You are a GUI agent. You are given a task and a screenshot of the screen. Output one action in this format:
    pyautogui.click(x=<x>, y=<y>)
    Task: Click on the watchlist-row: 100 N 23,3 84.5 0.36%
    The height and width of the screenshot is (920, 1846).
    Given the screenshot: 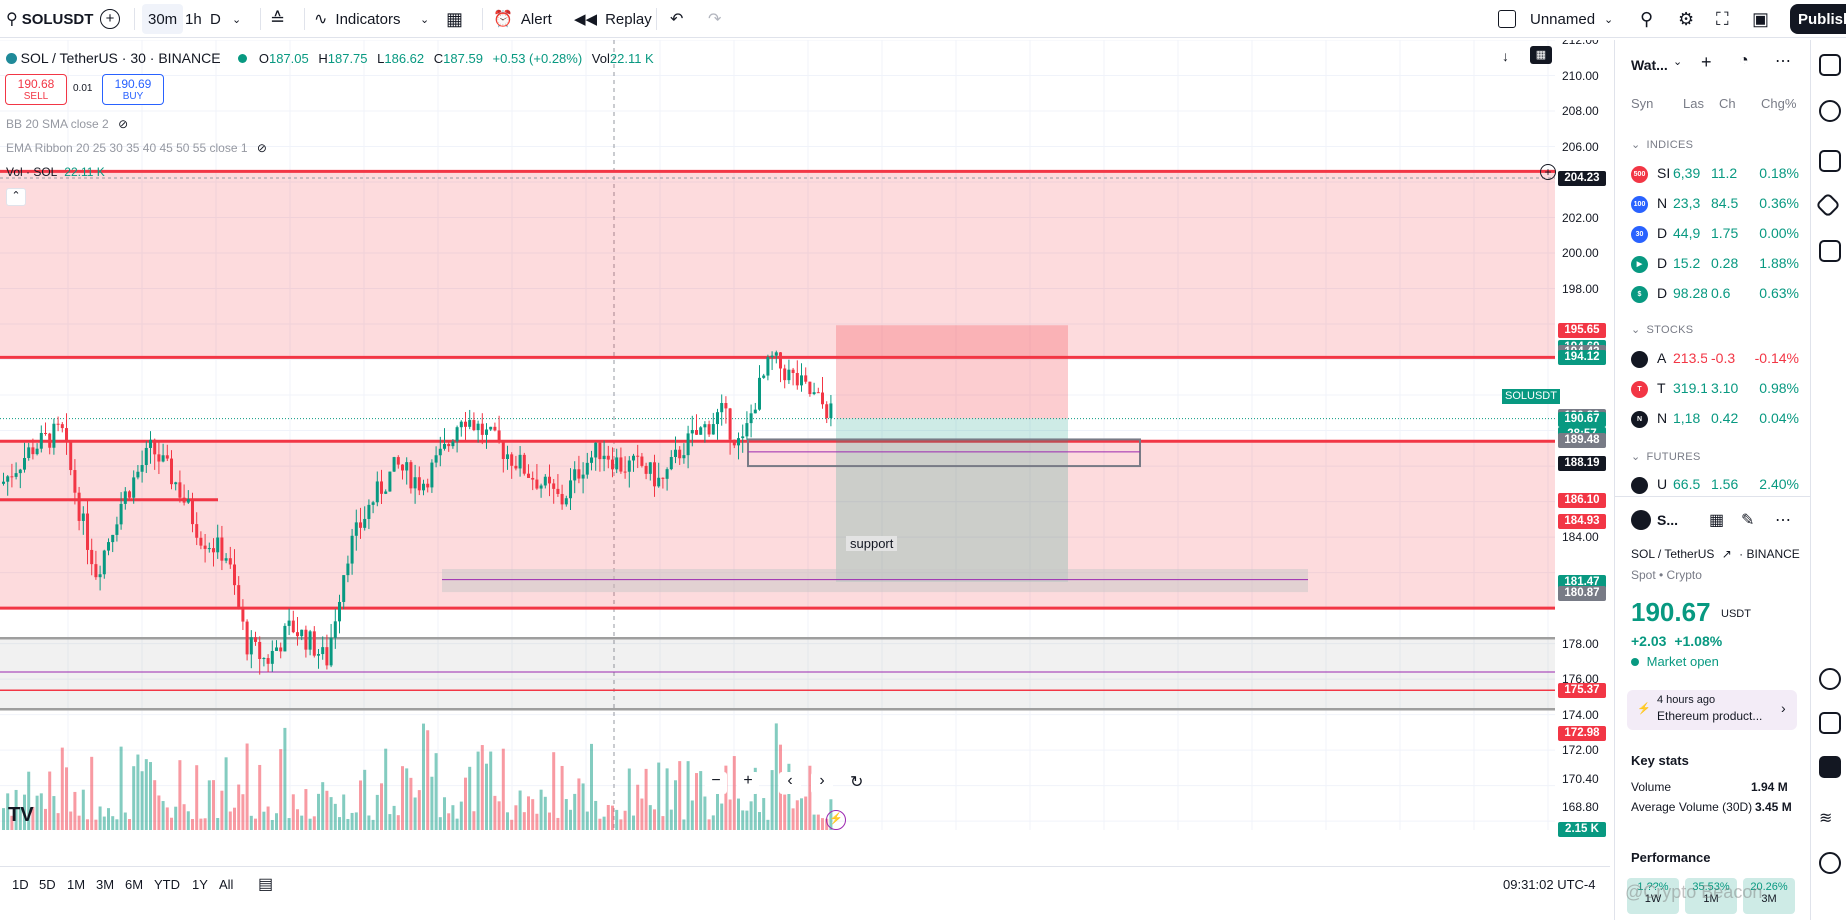 What is the action you would take?
    pyautogui.click(x=1713, y=204)
    